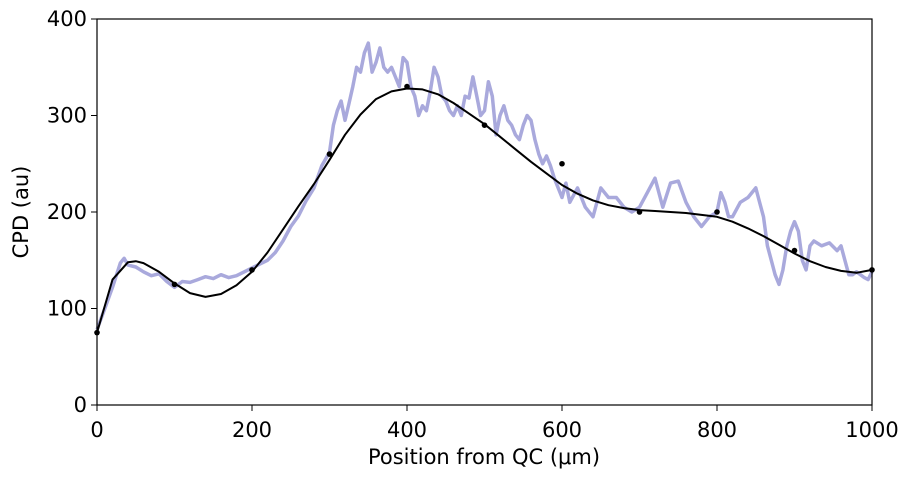  I want to click on x-axis-label: Position from QC (μm), so click(484, 457).